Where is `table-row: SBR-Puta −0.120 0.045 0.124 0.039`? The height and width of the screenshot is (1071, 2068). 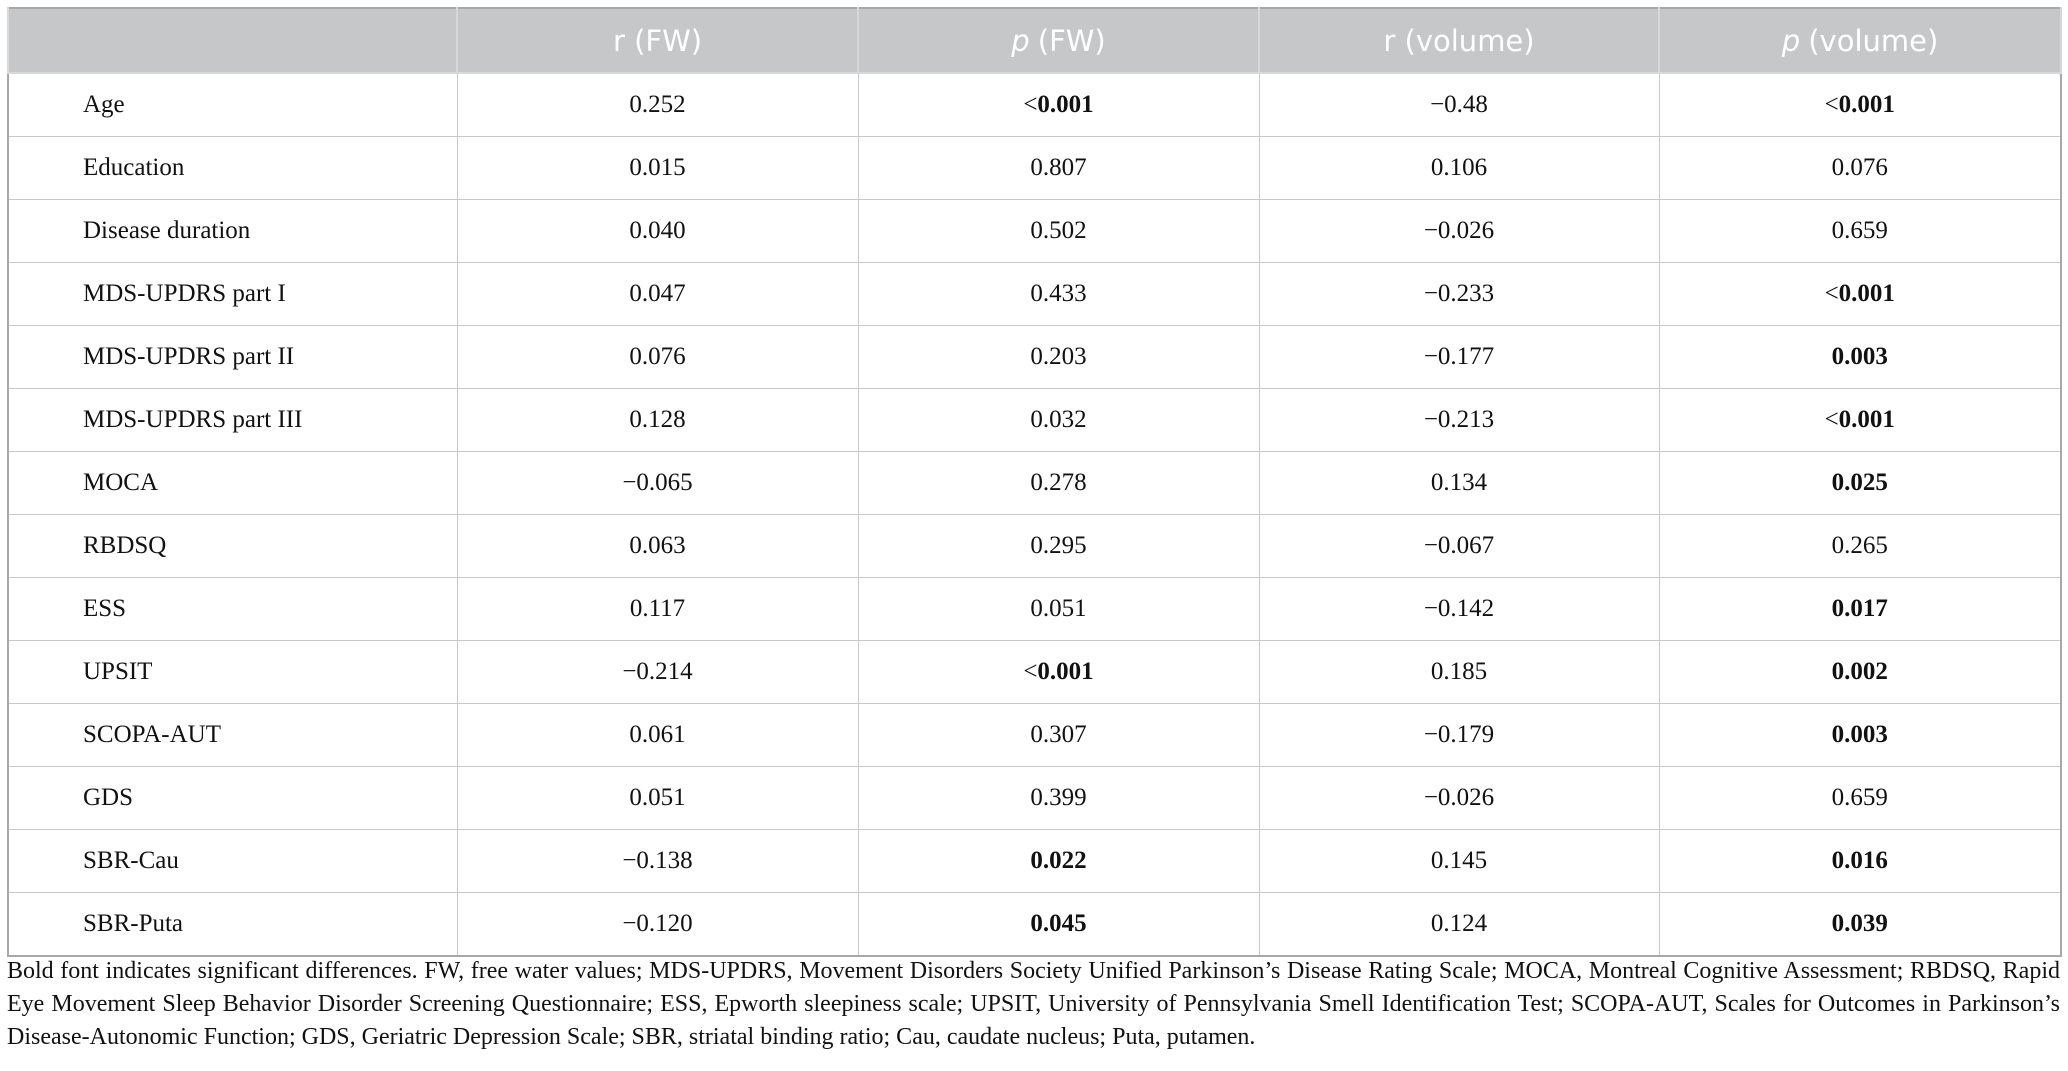
table-row: SBR-Puta −0.120 0.045 0.124 0.039 is located at coordinates (1034, 924).